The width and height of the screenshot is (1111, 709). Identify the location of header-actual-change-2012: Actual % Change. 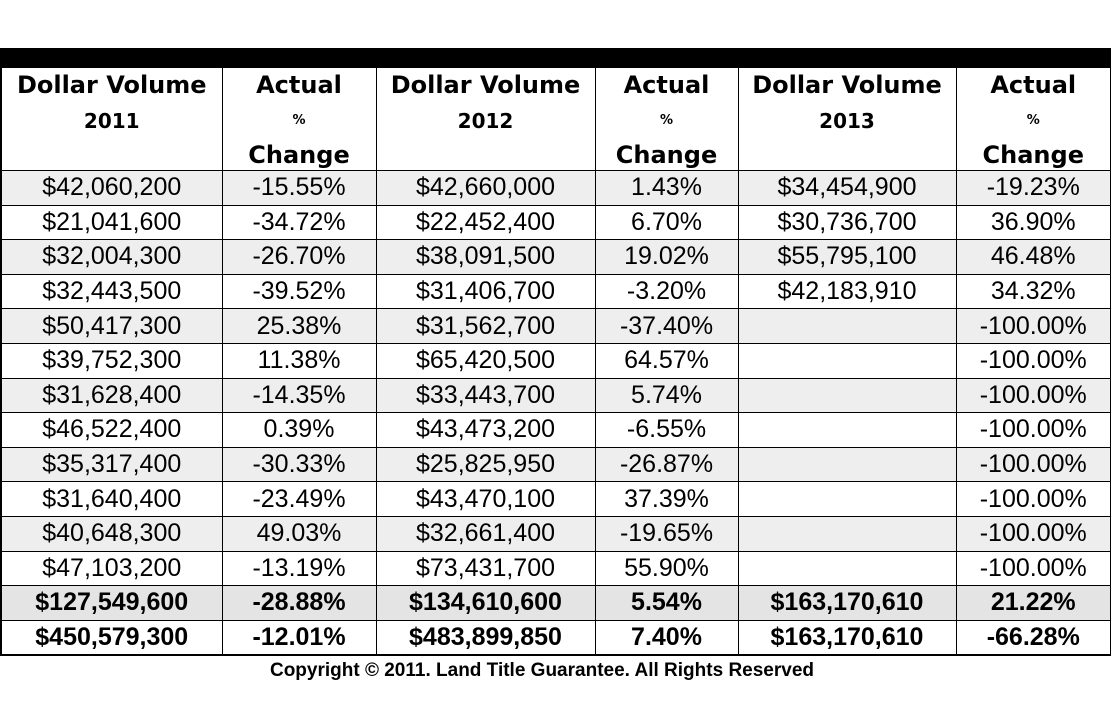
(666, 119).